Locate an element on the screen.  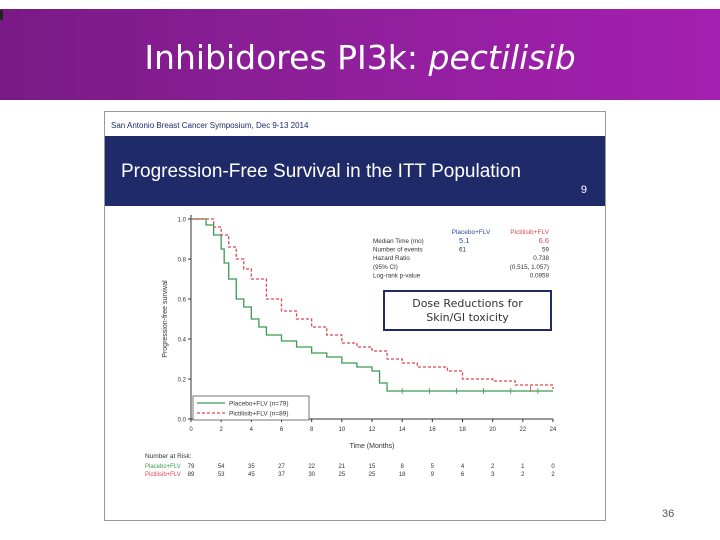
x-tick-label: 2 is located at coordinates (221, 430).